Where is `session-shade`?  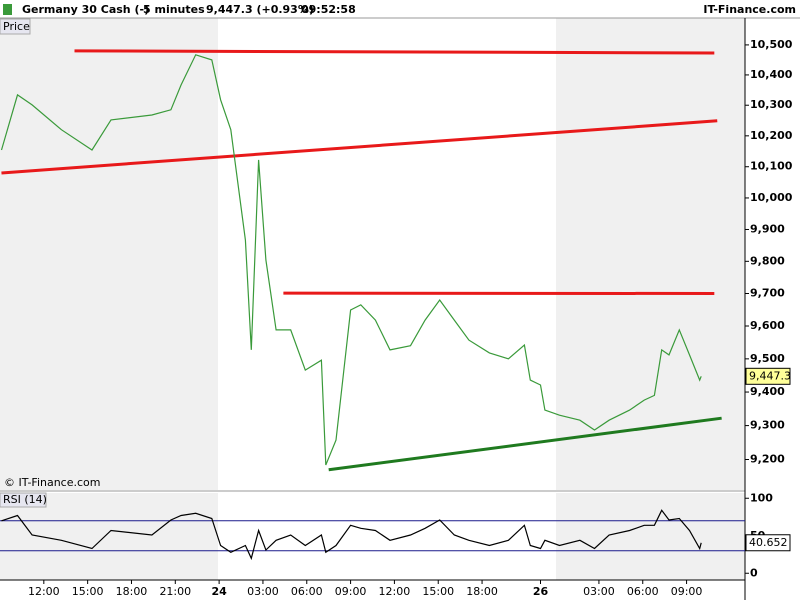
session-shade is located at coordinates (650, 536).